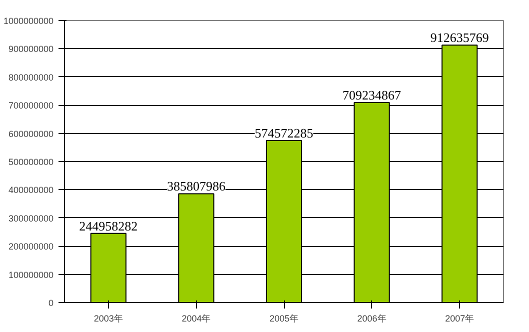  What do you see at coordinates (31, 133) in the screenshot?
I see `y-tick-label: 600000000` at bounding box center [31, 133].